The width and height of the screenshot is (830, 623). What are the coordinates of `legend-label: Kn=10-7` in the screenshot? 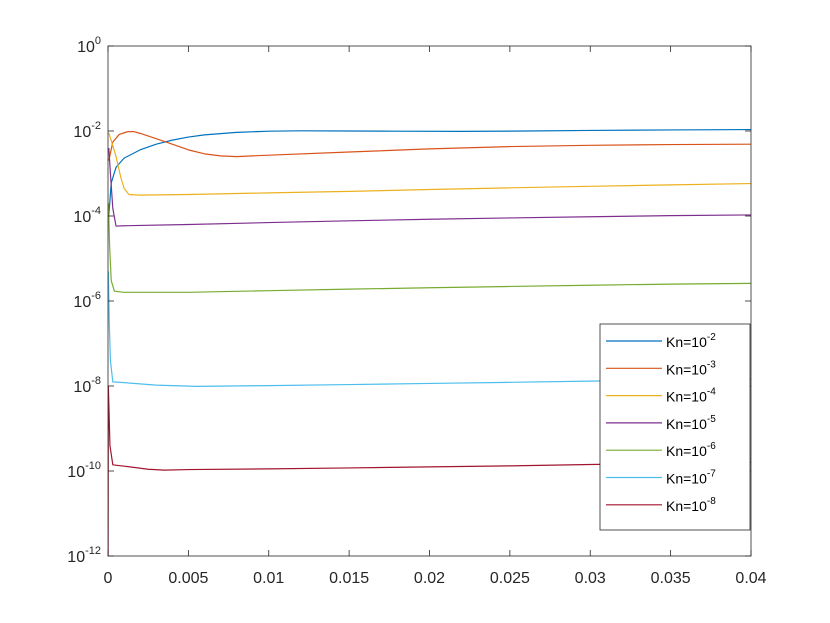 It's located at (691, 478).